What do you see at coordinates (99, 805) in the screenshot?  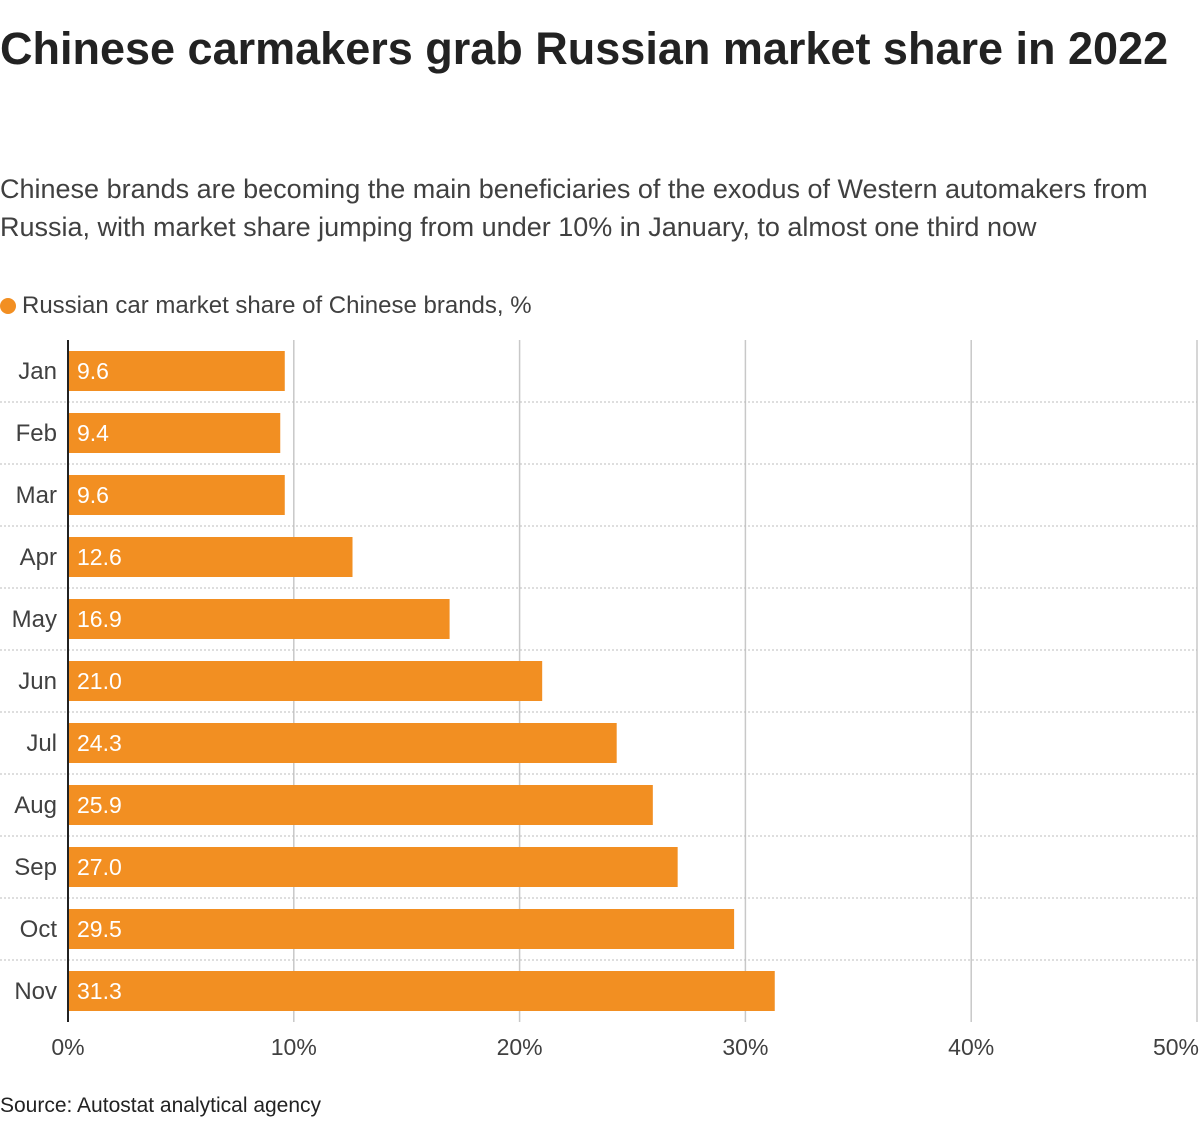 I see `data-label: 25.9` at bounding box center [99, 805].